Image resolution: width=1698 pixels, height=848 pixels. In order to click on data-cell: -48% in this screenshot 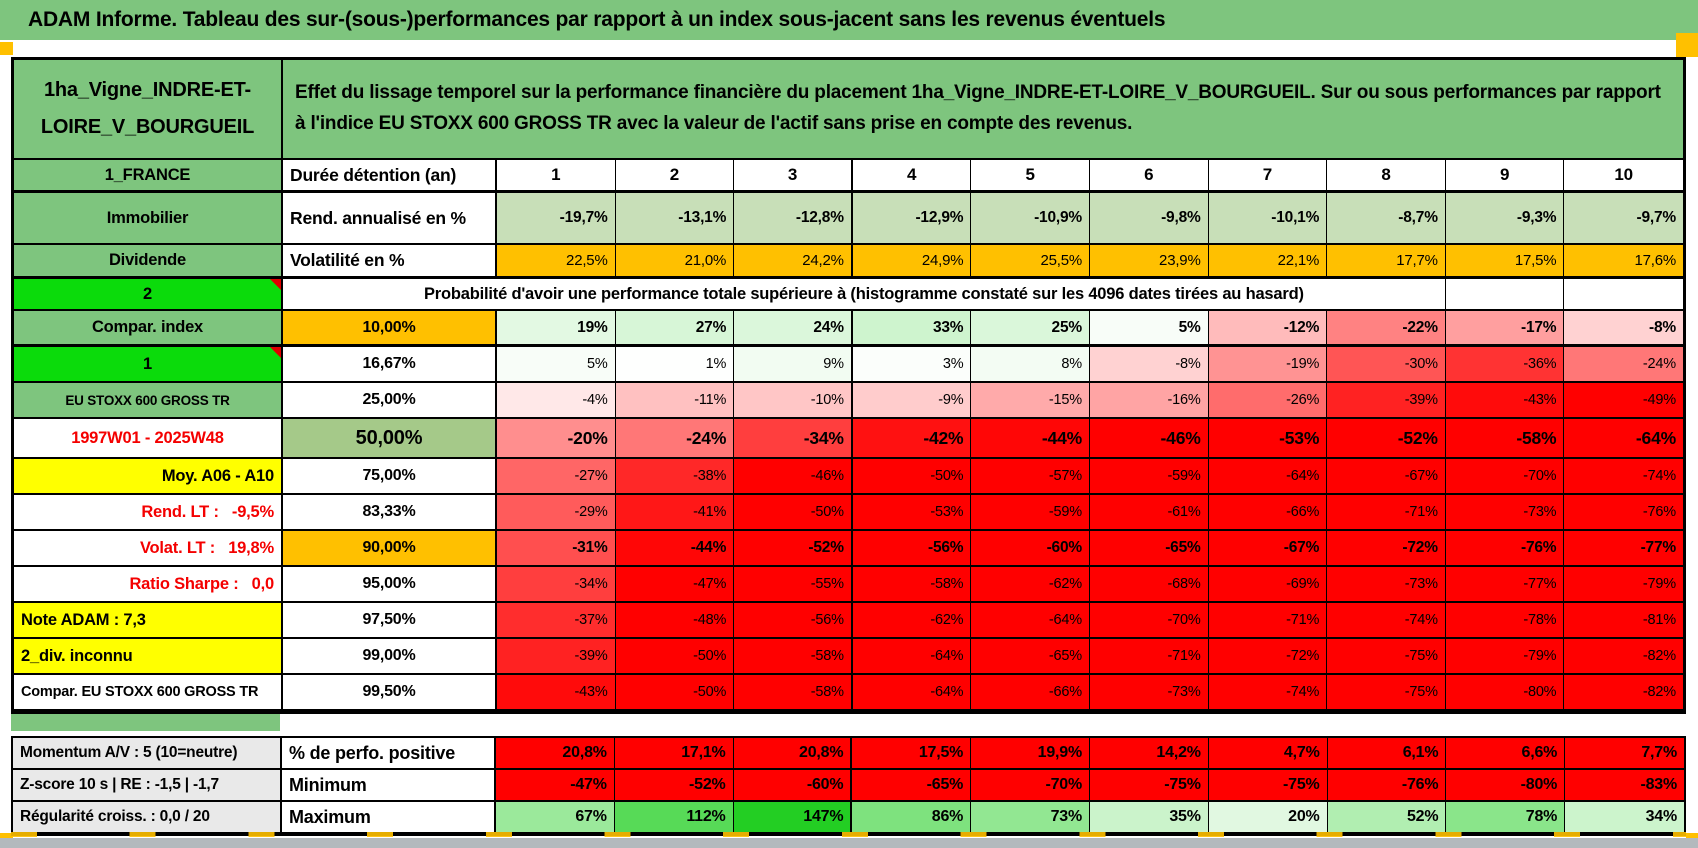, I will do `click(675, 621)`.